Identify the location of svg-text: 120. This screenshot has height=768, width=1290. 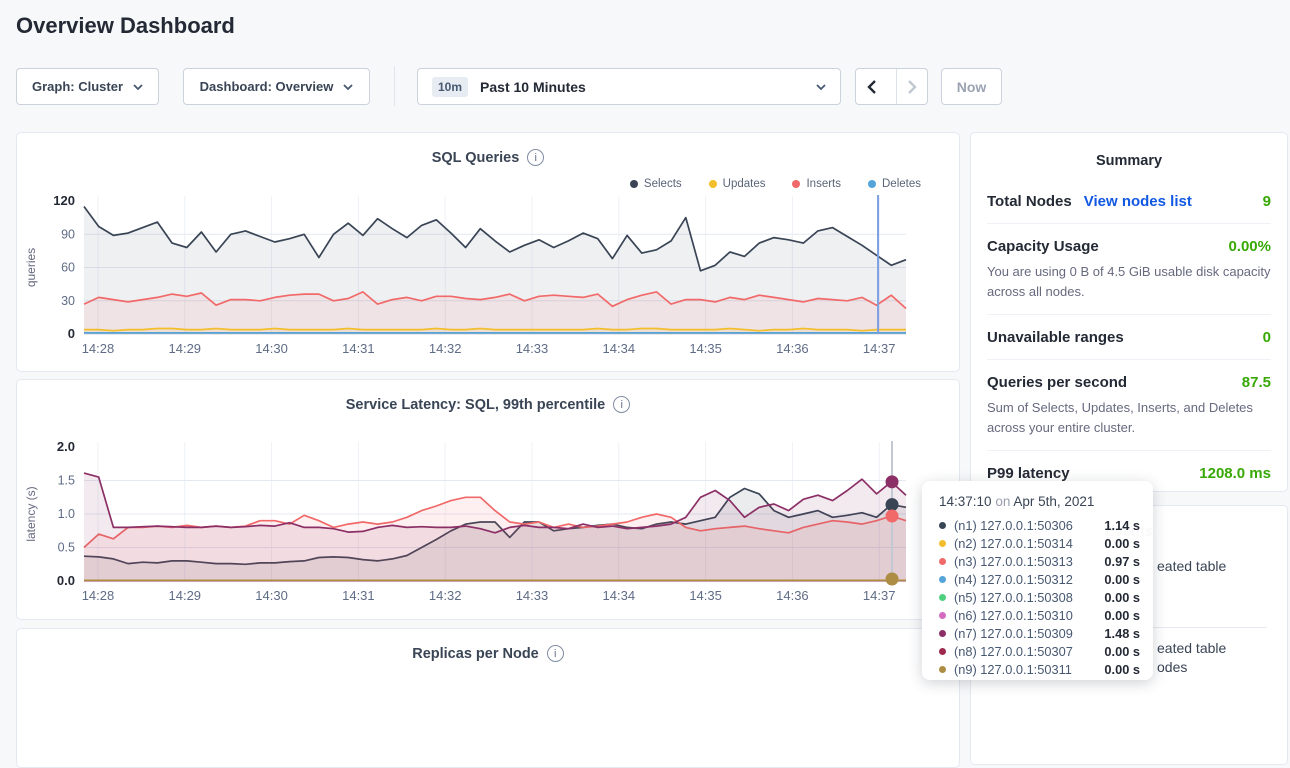
(64, 200).